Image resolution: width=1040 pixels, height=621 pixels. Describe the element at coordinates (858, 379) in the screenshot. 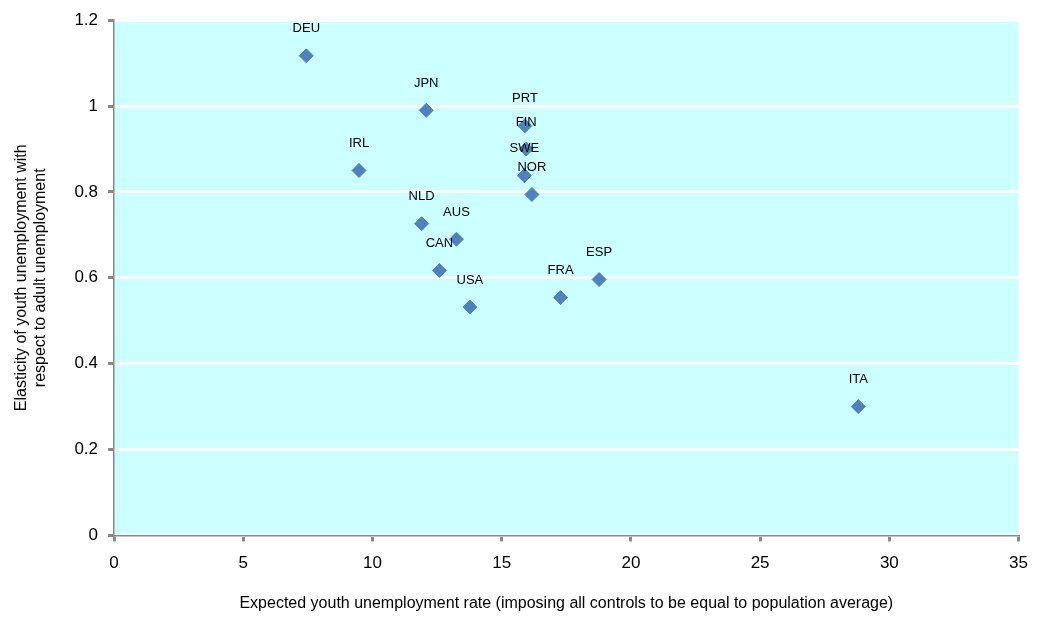

I see `annotation: ITA` at that location.